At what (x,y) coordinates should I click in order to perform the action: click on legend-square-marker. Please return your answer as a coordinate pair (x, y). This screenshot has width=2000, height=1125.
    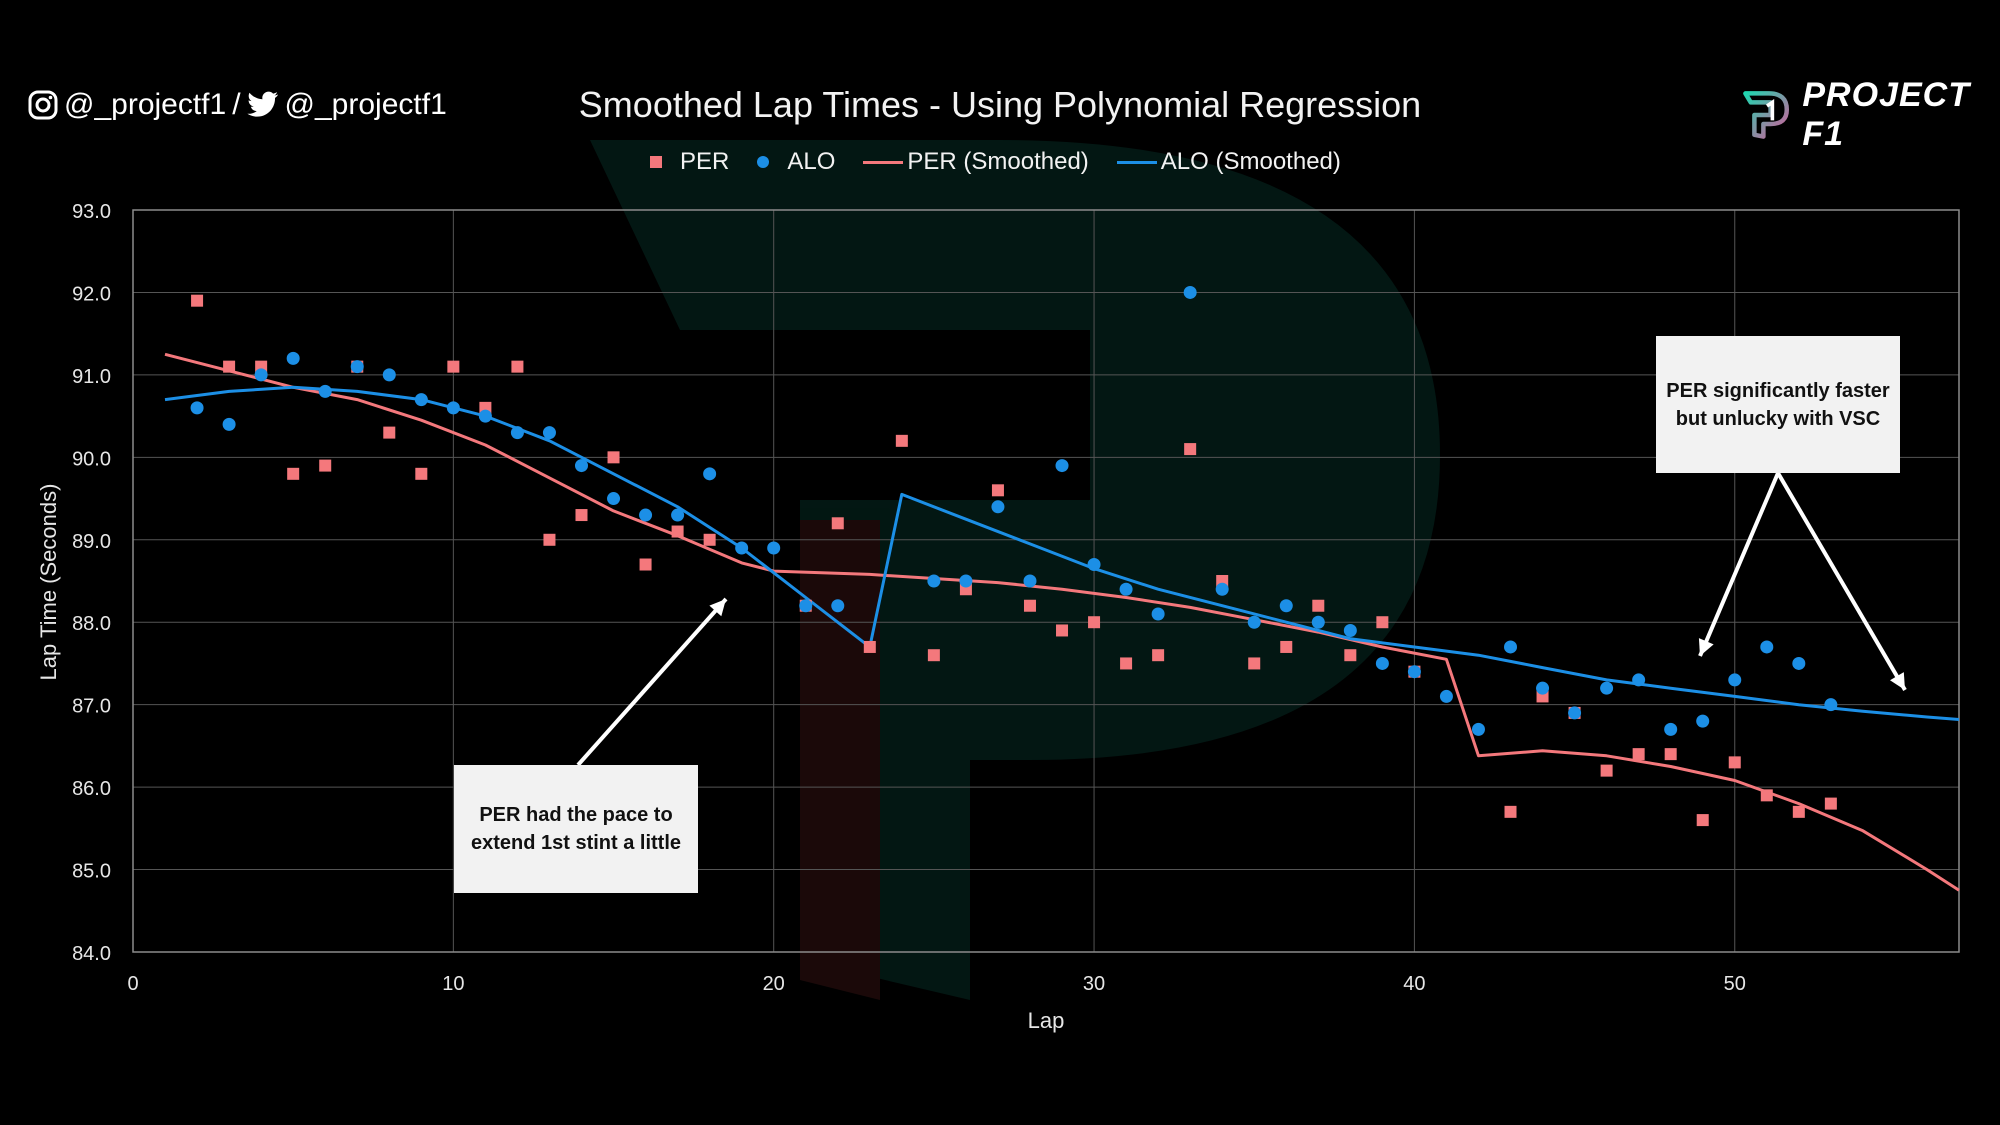
    Looking at the image, I should click on (656, 162).